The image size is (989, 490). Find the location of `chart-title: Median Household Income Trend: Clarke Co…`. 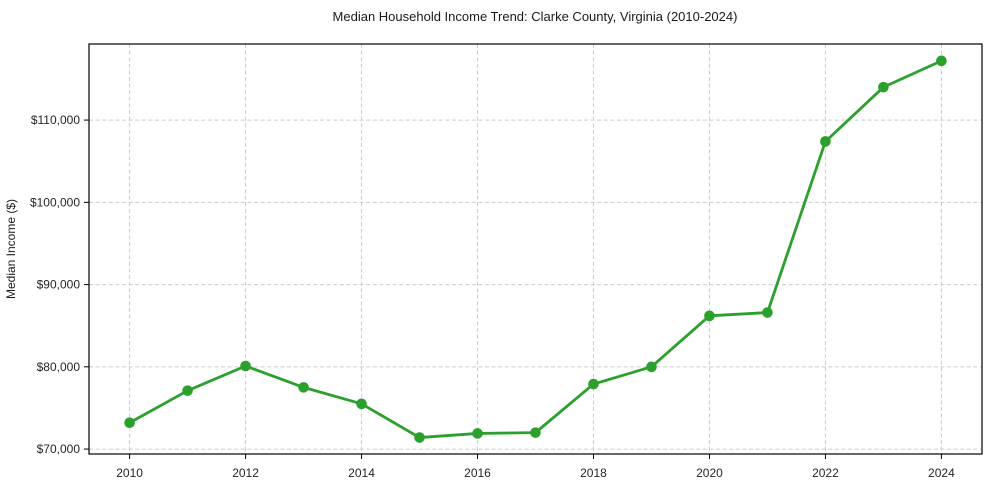

chart-title: Median Household Income Trend: Clarke Co… is located at coordinates (535, 16).